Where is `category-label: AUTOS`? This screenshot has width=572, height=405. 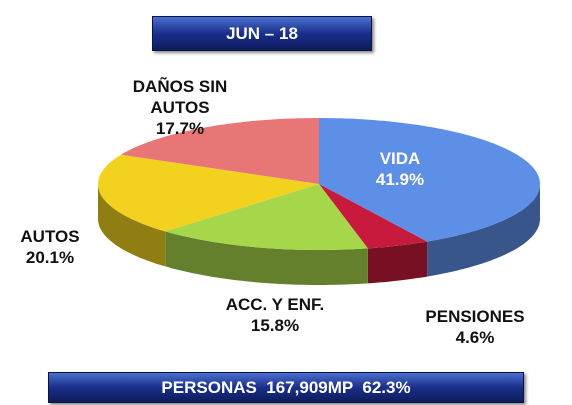
category-label: AUTOS is located at coordinates (50, 236).